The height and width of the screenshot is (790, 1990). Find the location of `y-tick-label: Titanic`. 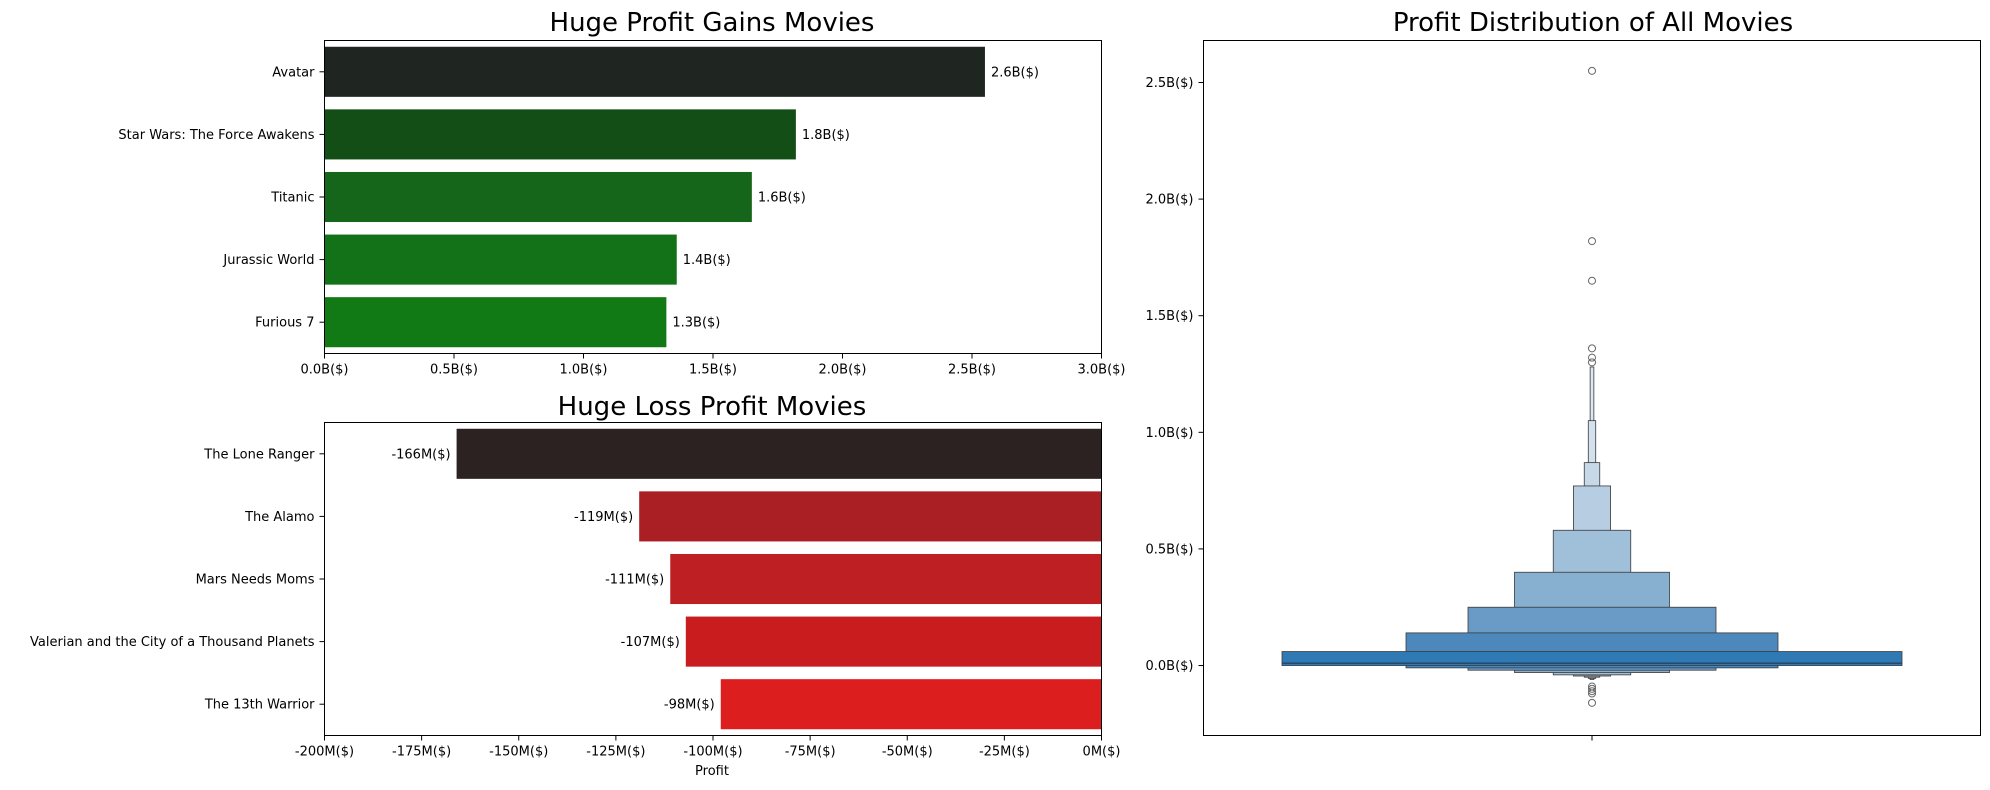

y-tick-label: Titanic is located at coordinates (292, 198).